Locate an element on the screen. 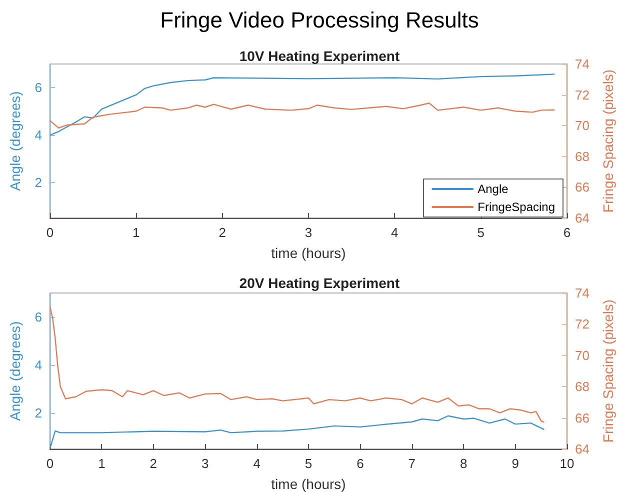  x-tick-label: 7 is located at coordinates (412, 463).